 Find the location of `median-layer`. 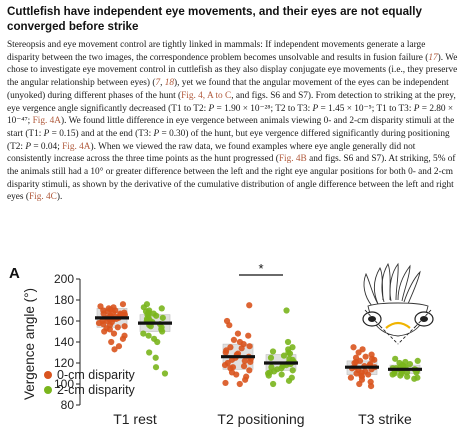

median-layer is located at coordinates (258, 343).